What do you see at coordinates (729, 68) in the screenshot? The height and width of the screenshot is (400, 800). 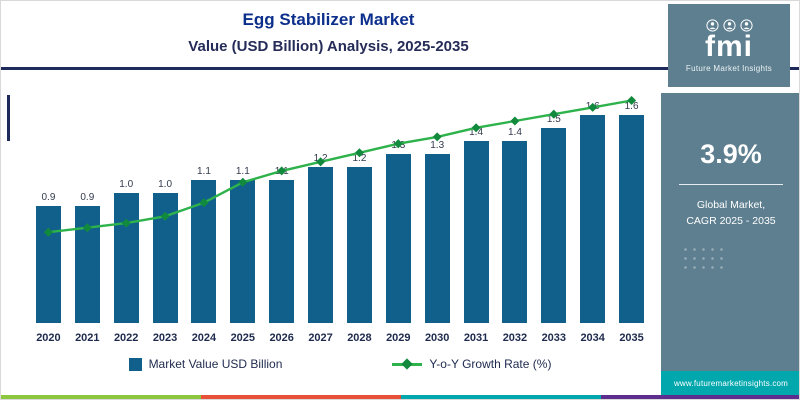 I see `logo-tagline: Future Market Insights` at bounding box center [729, 68].